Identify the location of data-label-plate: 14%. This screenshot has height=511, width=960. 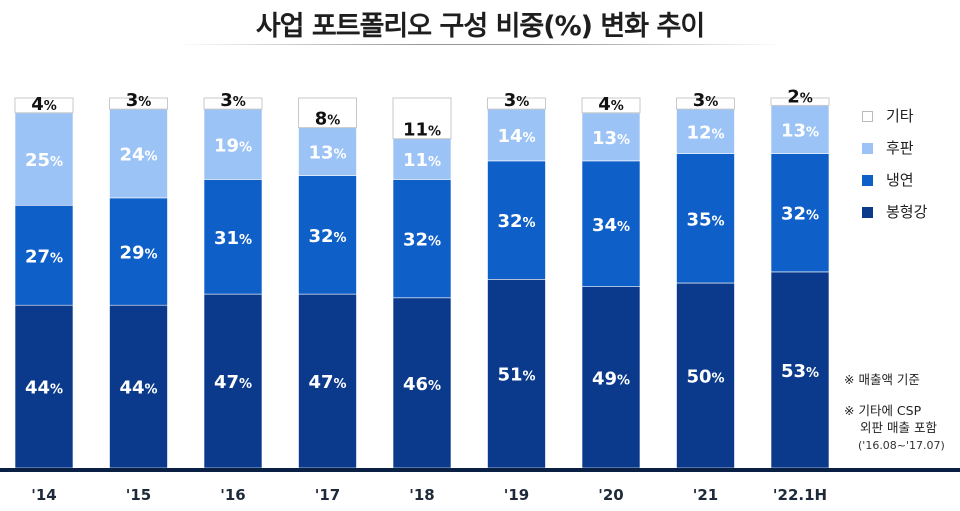
(516, 136).